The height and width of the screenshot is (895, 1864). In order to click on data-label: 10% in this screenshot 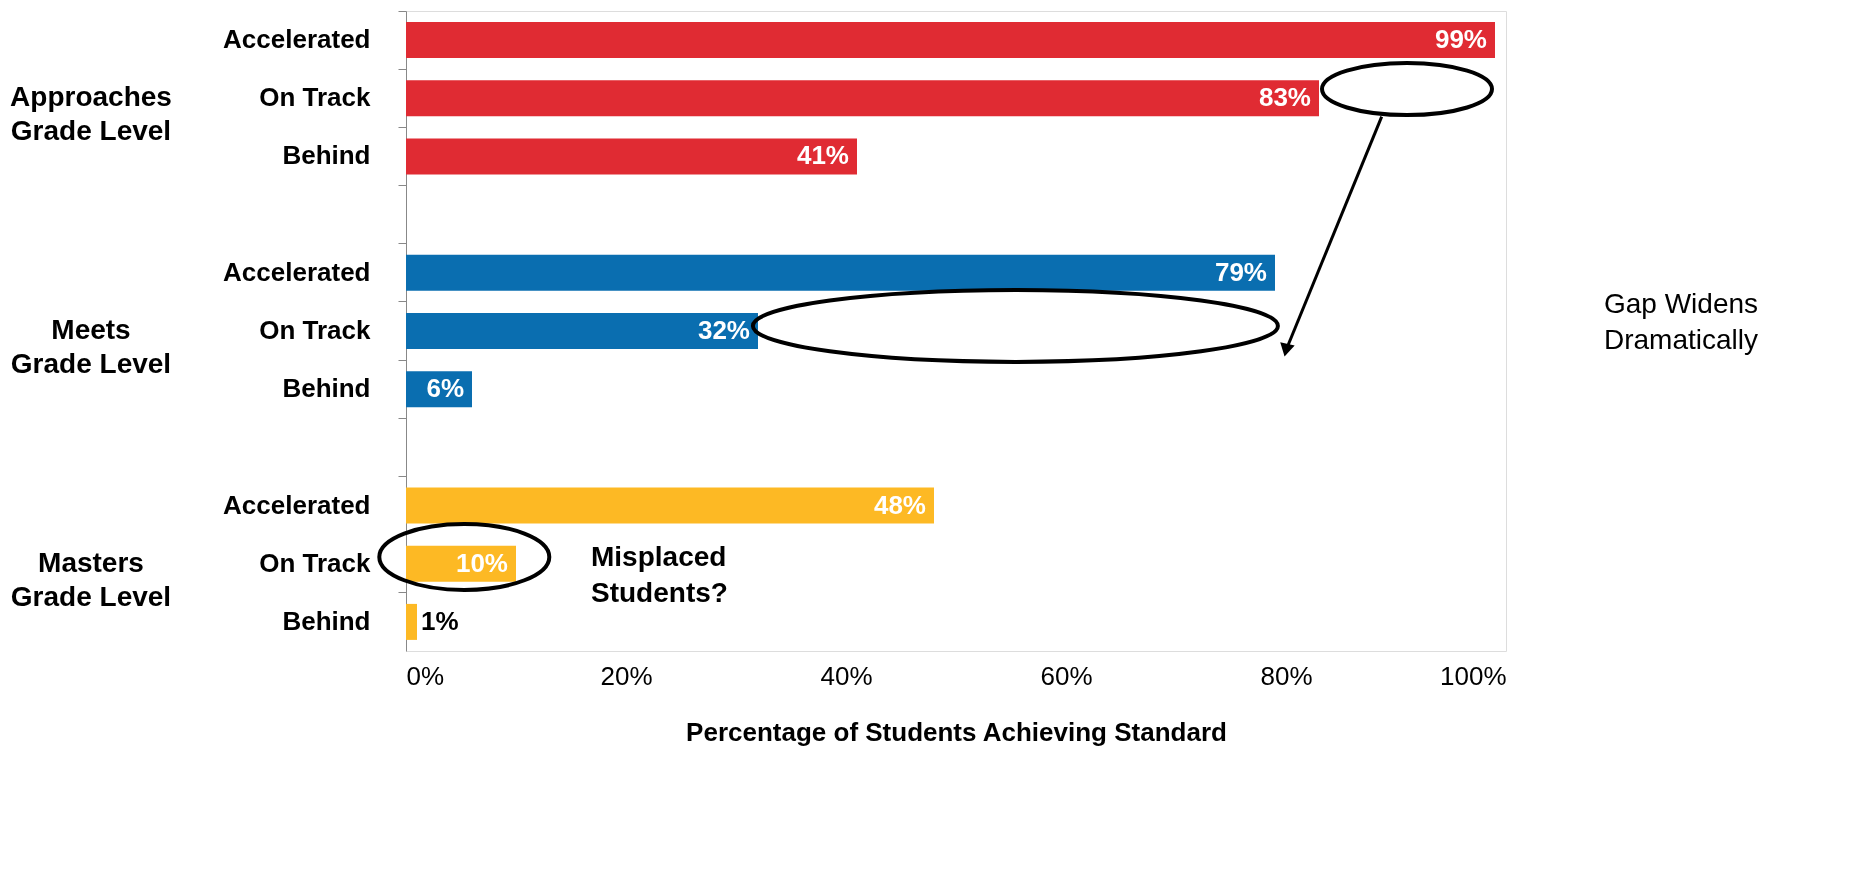, I will do `click(481, 562)`.